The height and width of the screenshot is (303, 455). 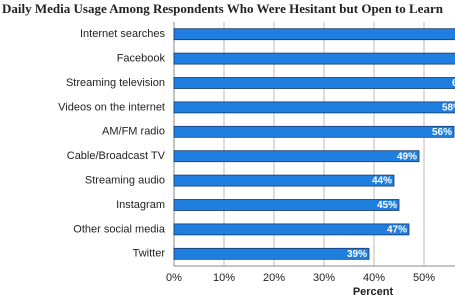 I want to click on y-tick-label: Cable/Broadcast TV, so click(x=116, y=156).